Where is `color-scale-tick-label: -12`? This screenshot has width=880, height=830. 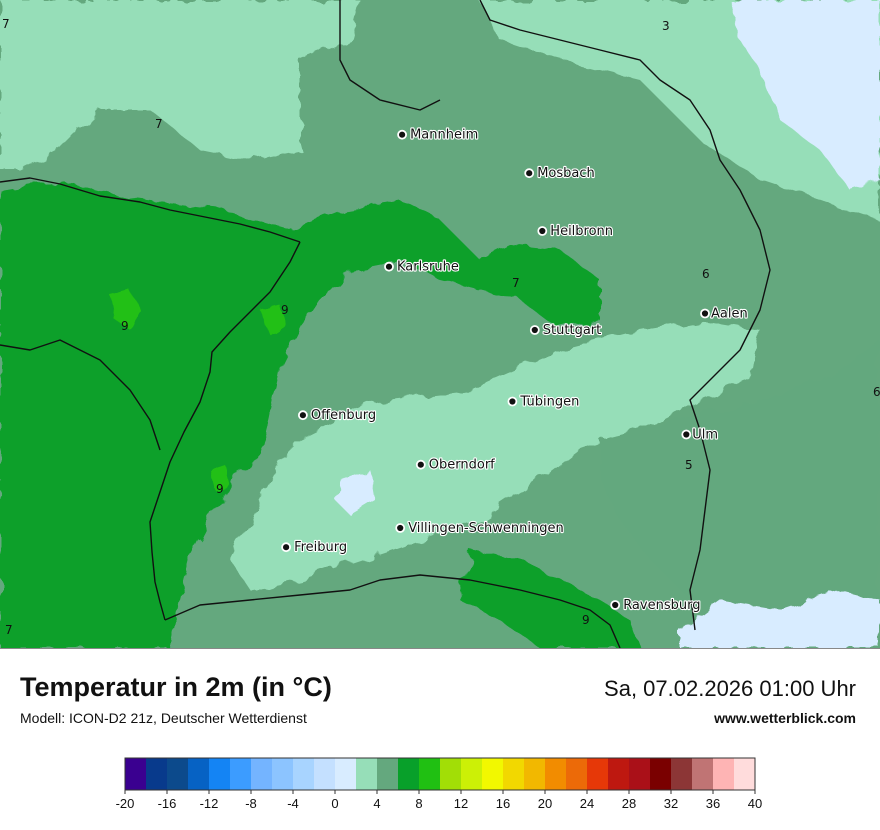 color-scale-tick-label: -12 is located at coordinates (209, 803).